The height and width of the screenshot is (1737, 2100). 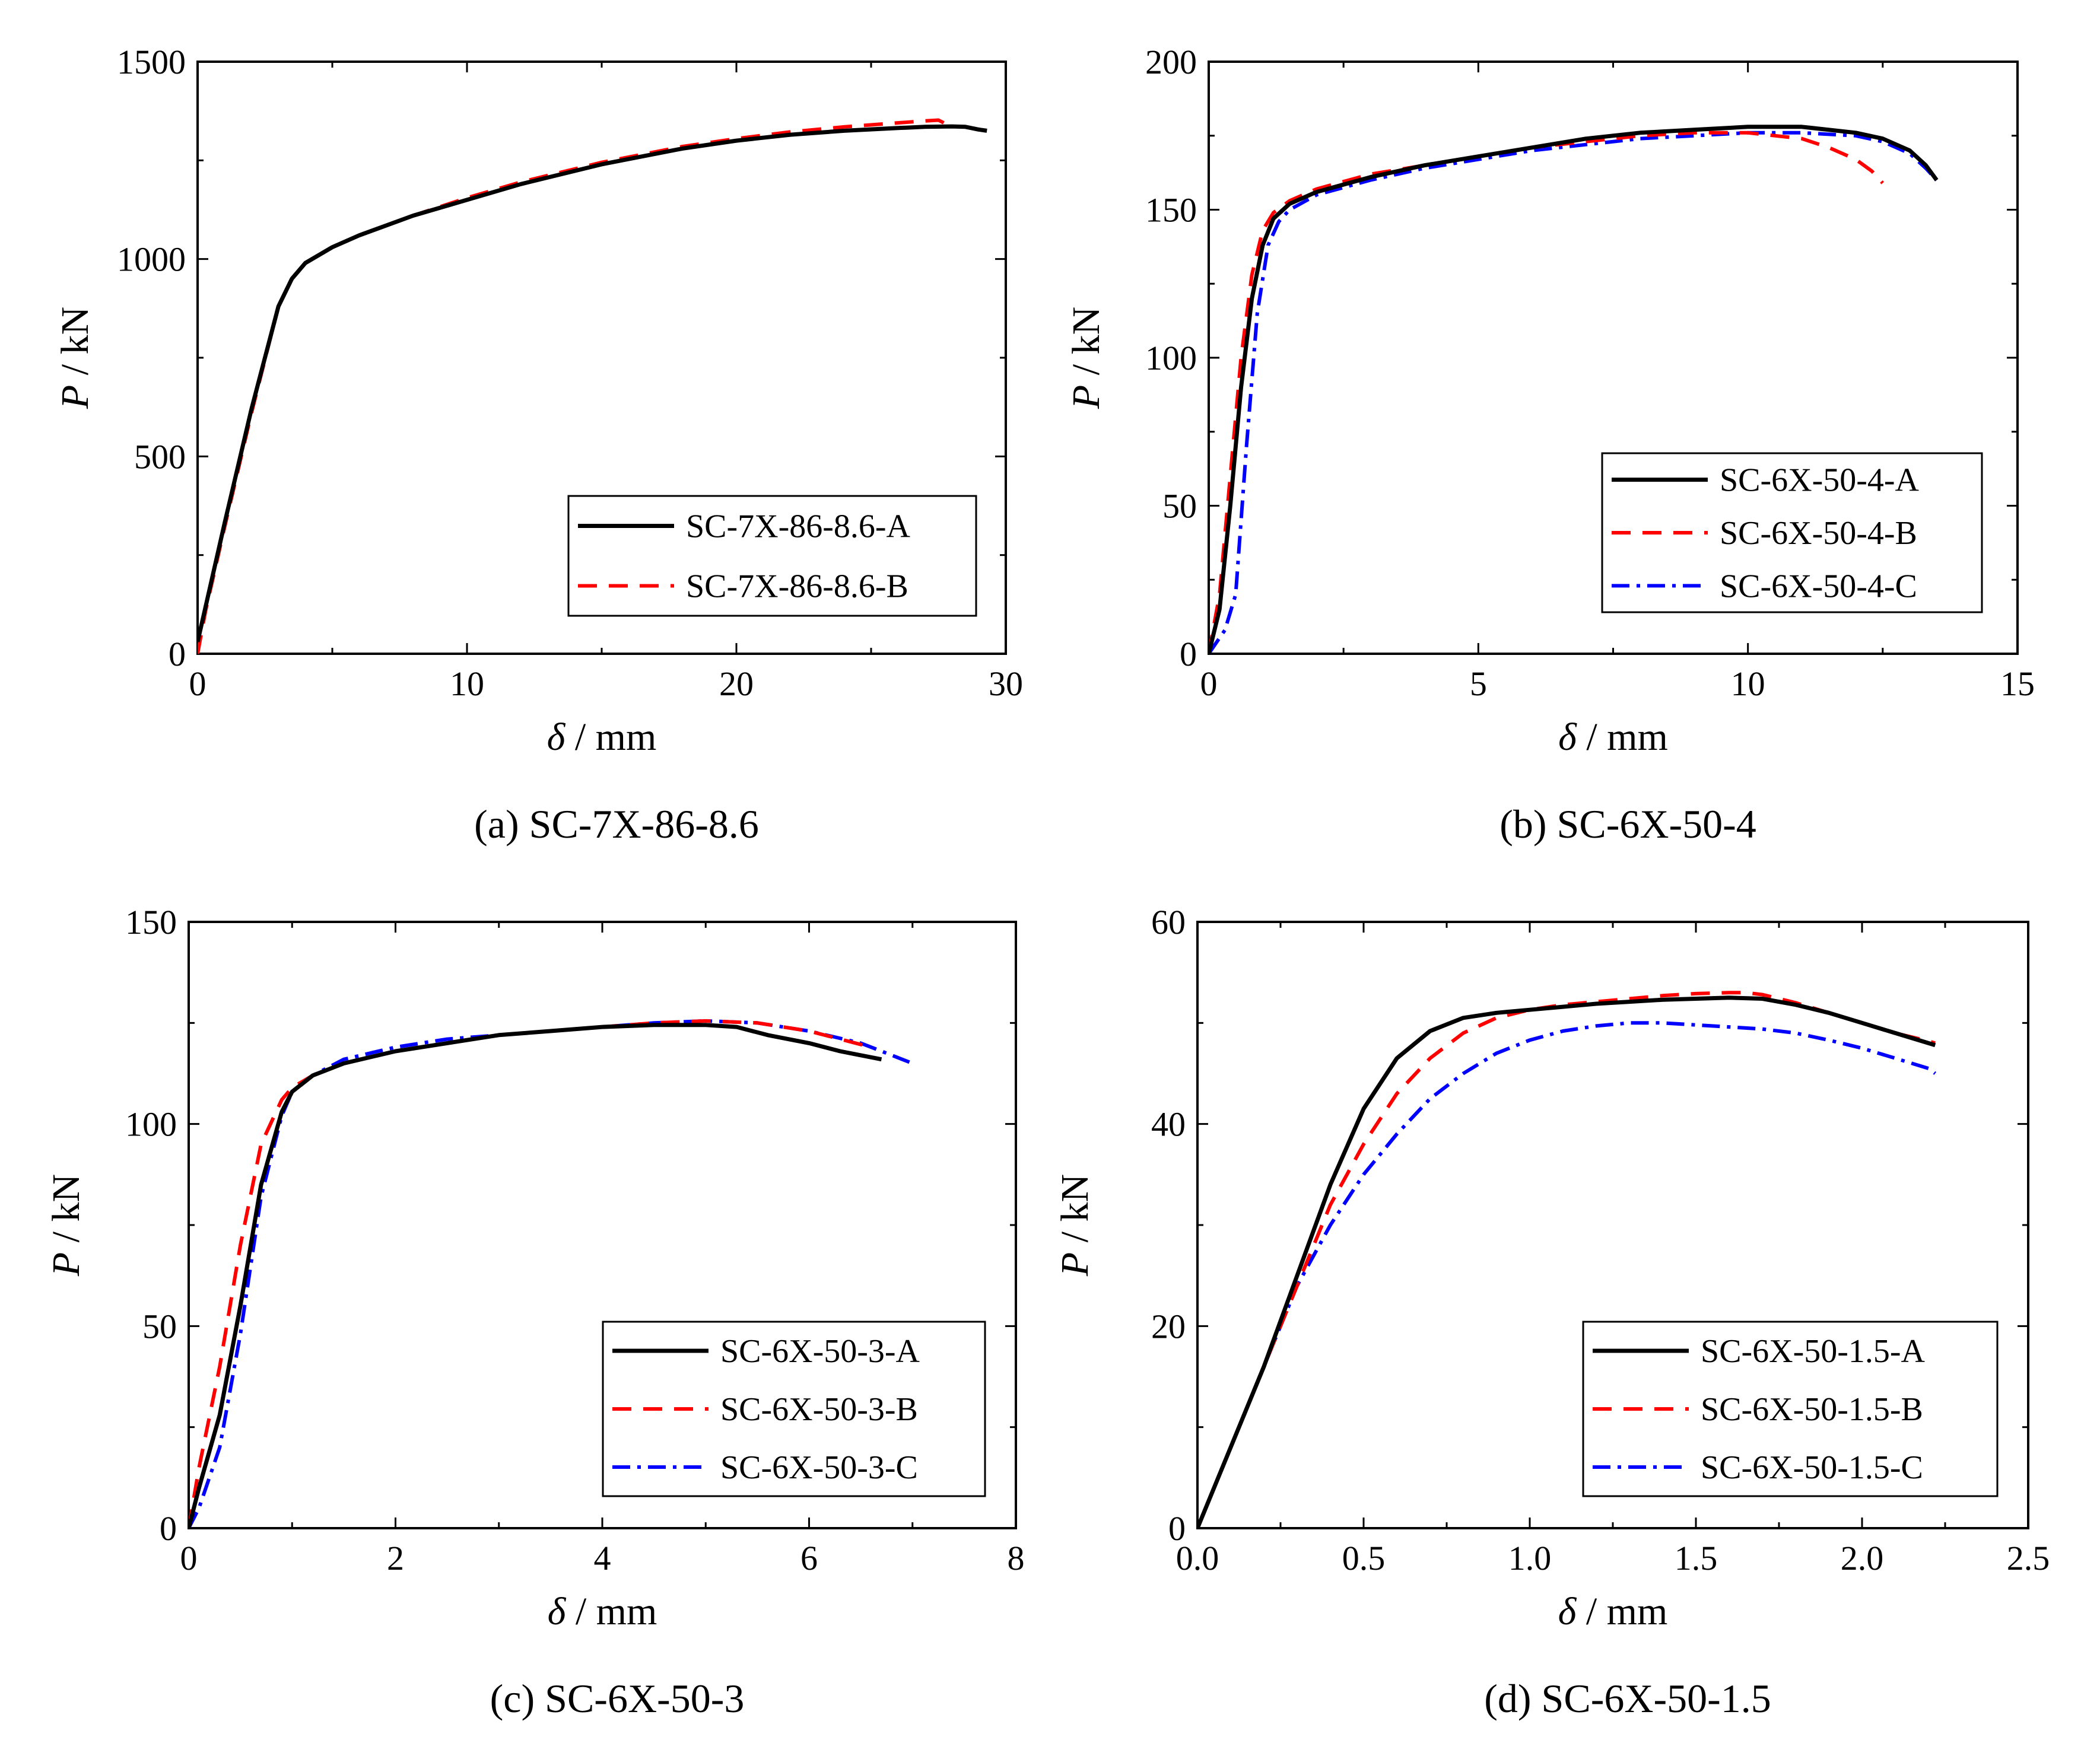 I want to click on legend-box, so click(x=772, y=556).